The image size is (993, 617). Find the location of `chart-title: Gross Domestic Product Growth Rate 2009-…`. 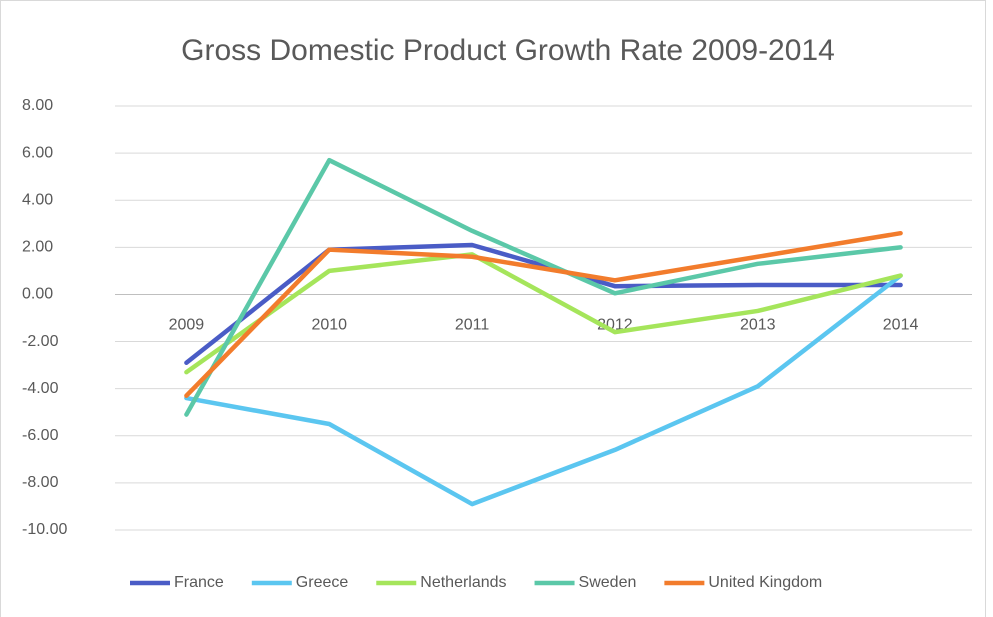

chart-title: Gross Domestic Product Growth Rate 2009-… is located at coordinates (508, 50).